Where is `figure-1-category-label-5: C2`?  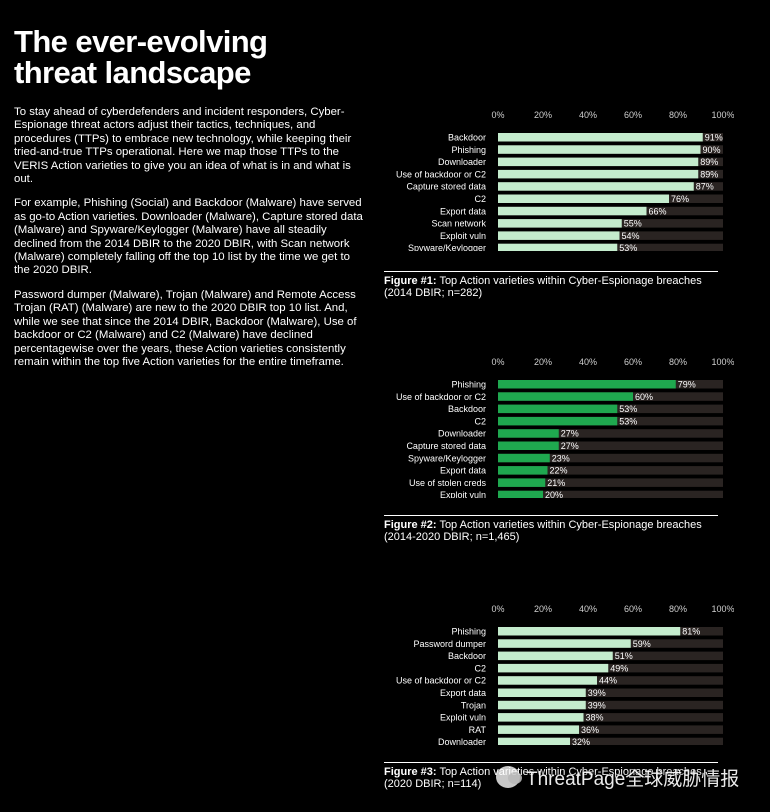
figure-1-category-label-5: C2 is located at coordinates (480, 199).